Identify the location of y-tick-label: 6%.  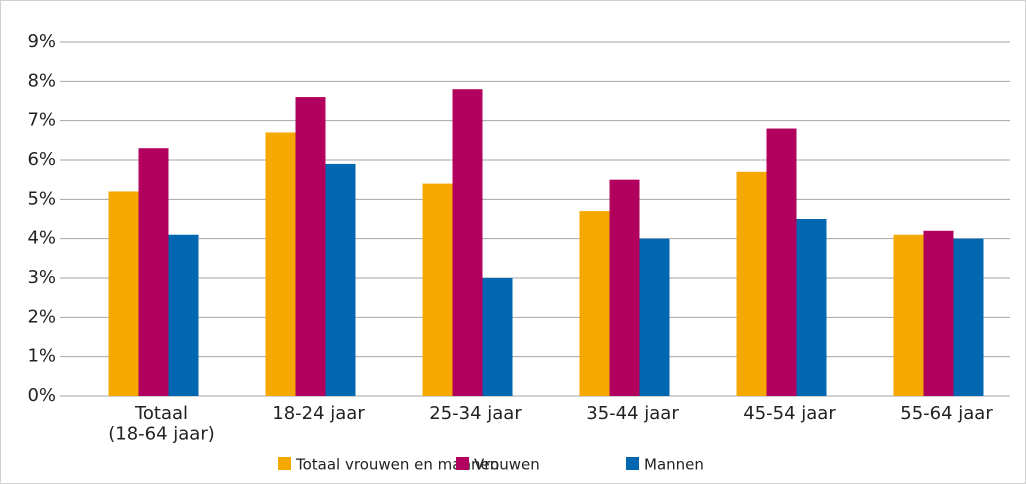
(41, 159).